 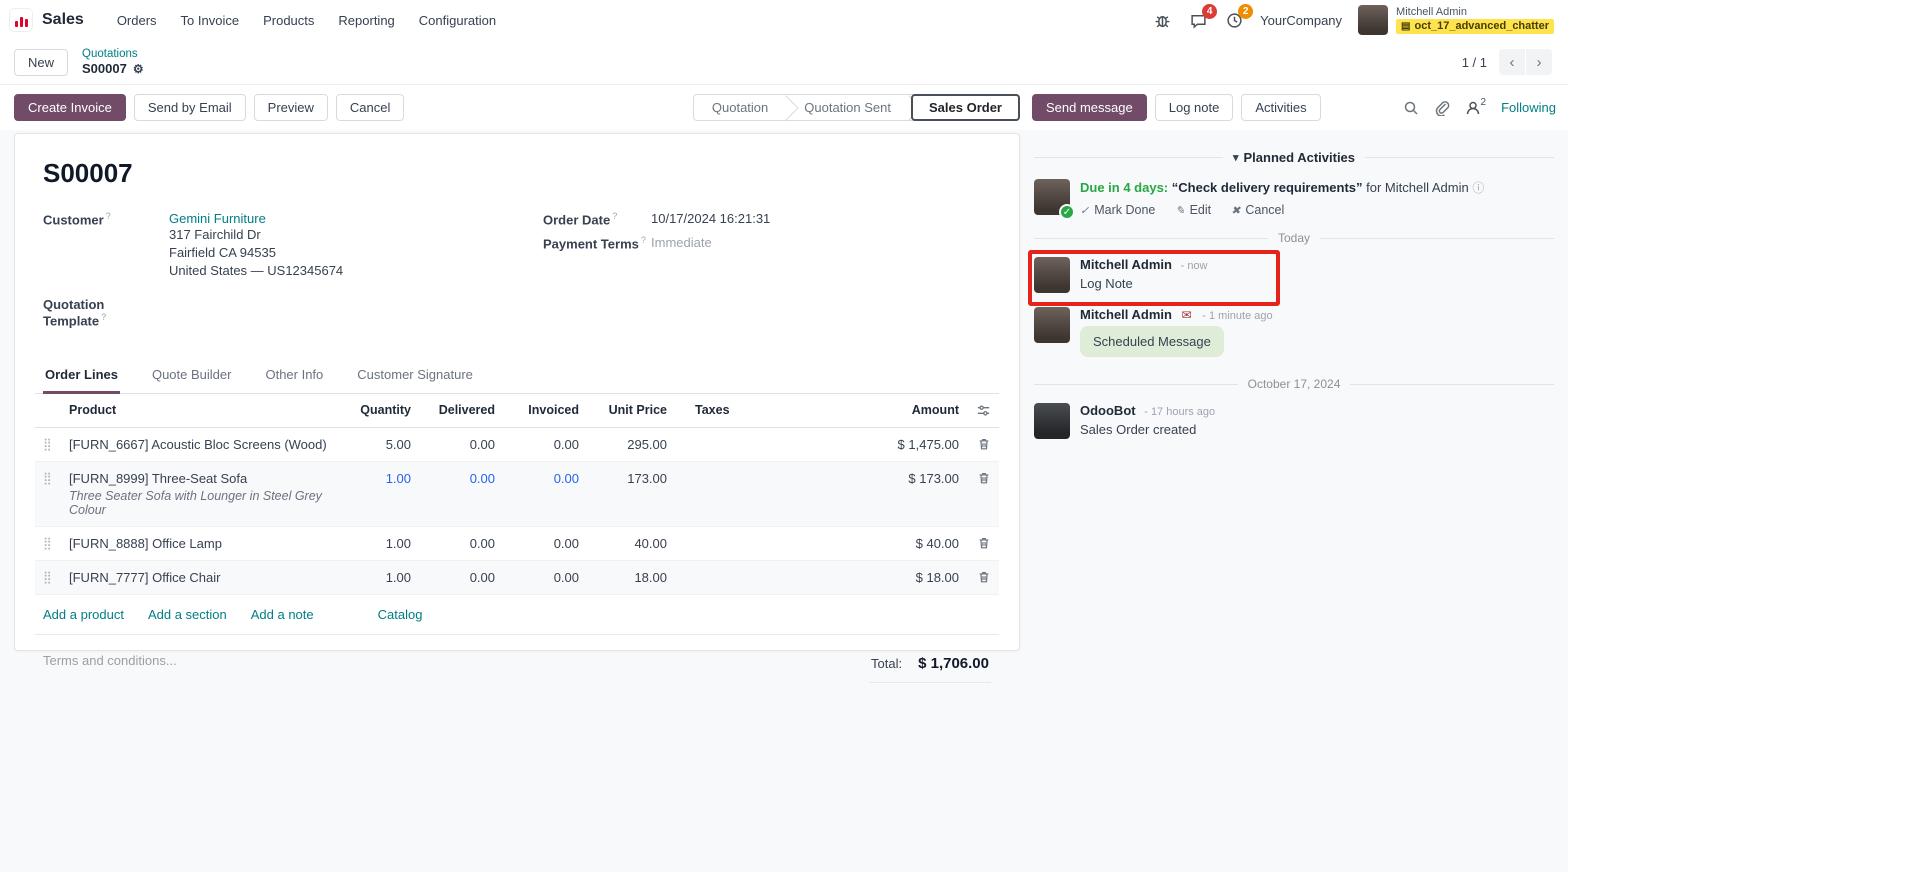 What do you see at coordinates (1539, 62) in the screenshot?
I see `pager-next-icon: ›` at bounding box center [1539, 62].